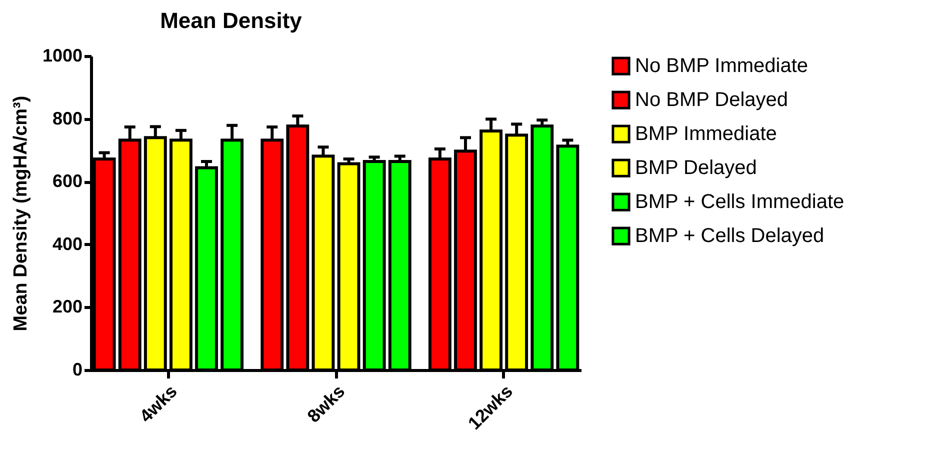 Image resolution: width=941 pixels, height=465 pixels. What do you see at coordinates (67, 118) in the screenshot?
I see `y-tick-label: 800` at bounding box center [67, 118].